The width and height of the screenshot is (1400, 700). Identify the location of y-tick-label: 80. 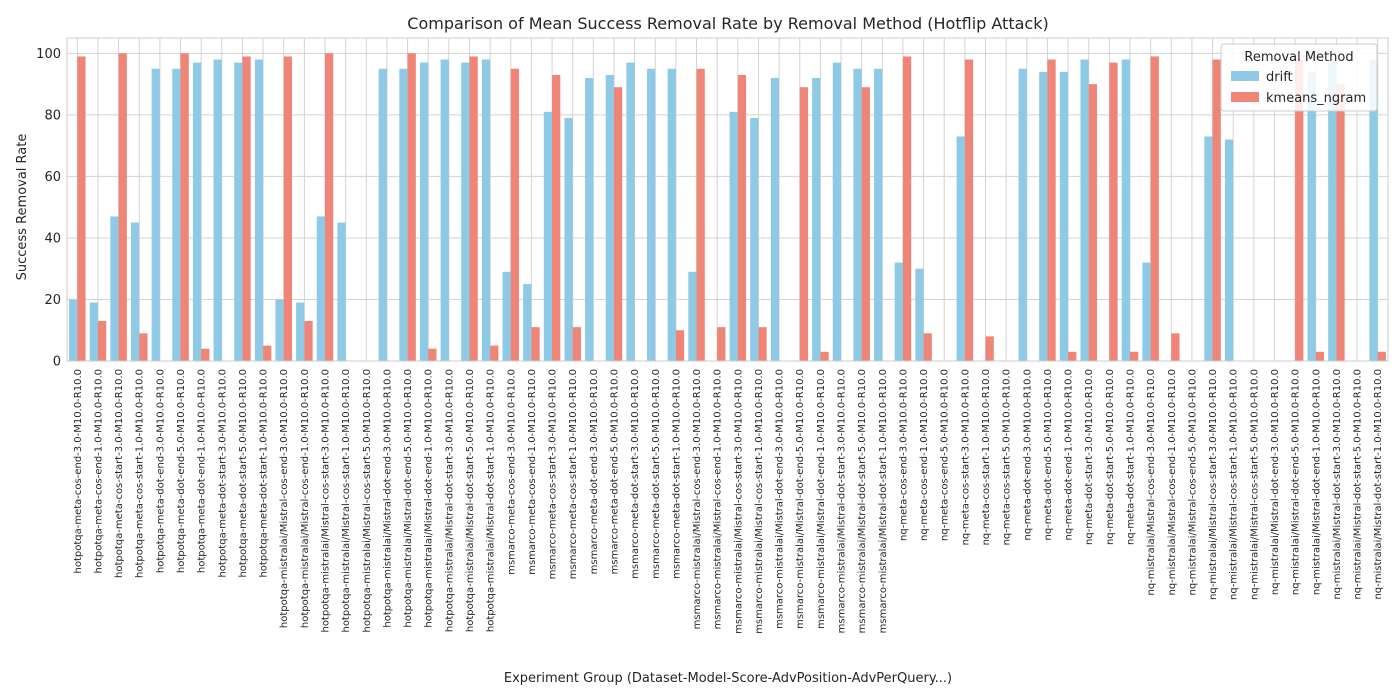
(52, 115).